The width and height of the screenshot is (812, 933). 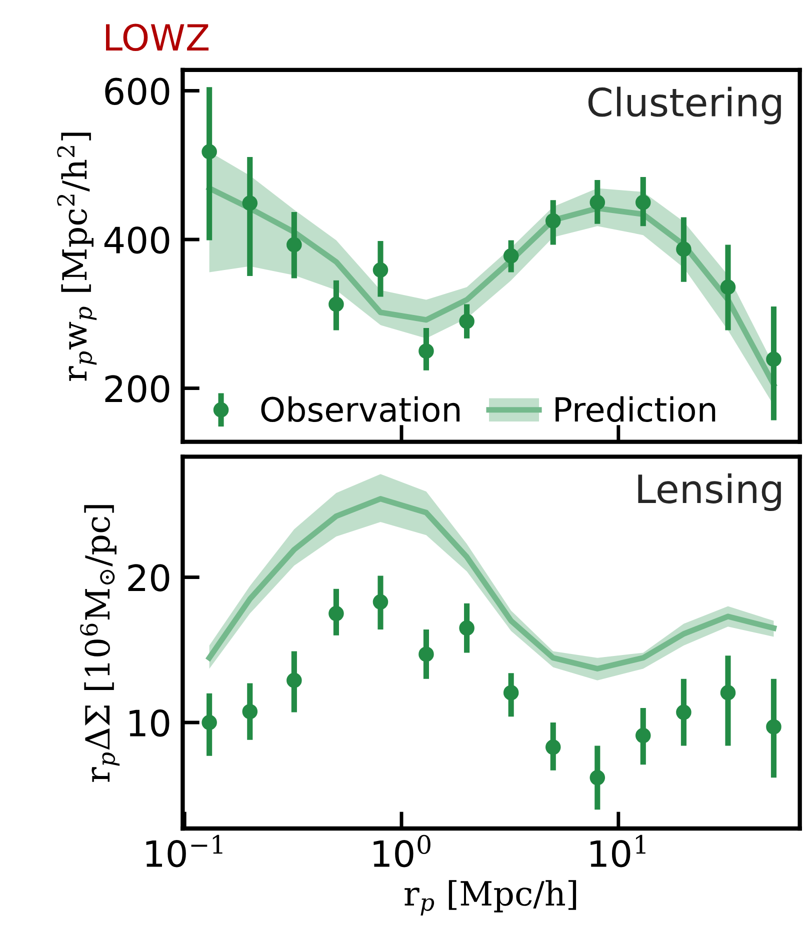 What do you see at coordinates (402, 851) in the screenshot?
I see `x-tick-label: 10$^{0}$` at bounding box center [402, 851].